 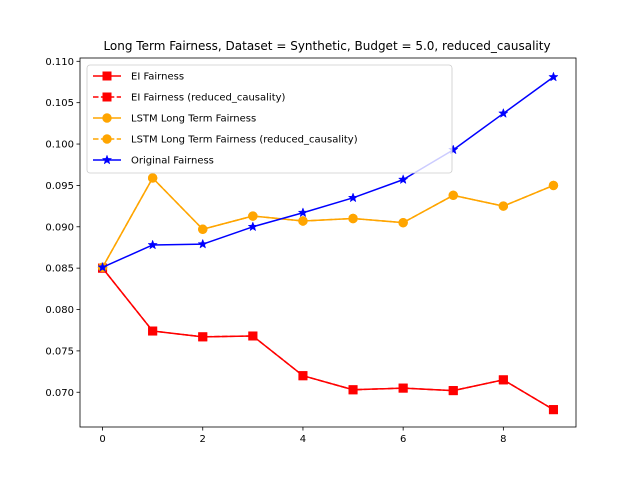 I want to click on legend-label: EI Fairness (reduced_causality), so click(x=208, y=98).